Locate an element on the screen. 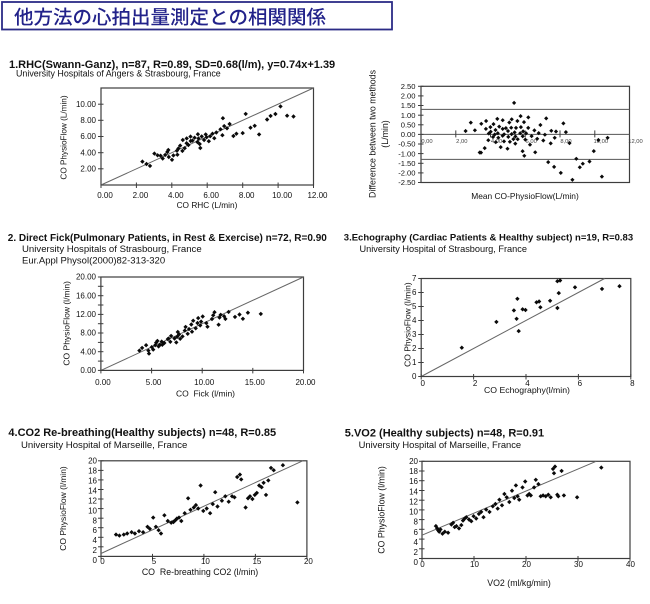  svg-text: 1.00 is located at coordinates (408, 115).